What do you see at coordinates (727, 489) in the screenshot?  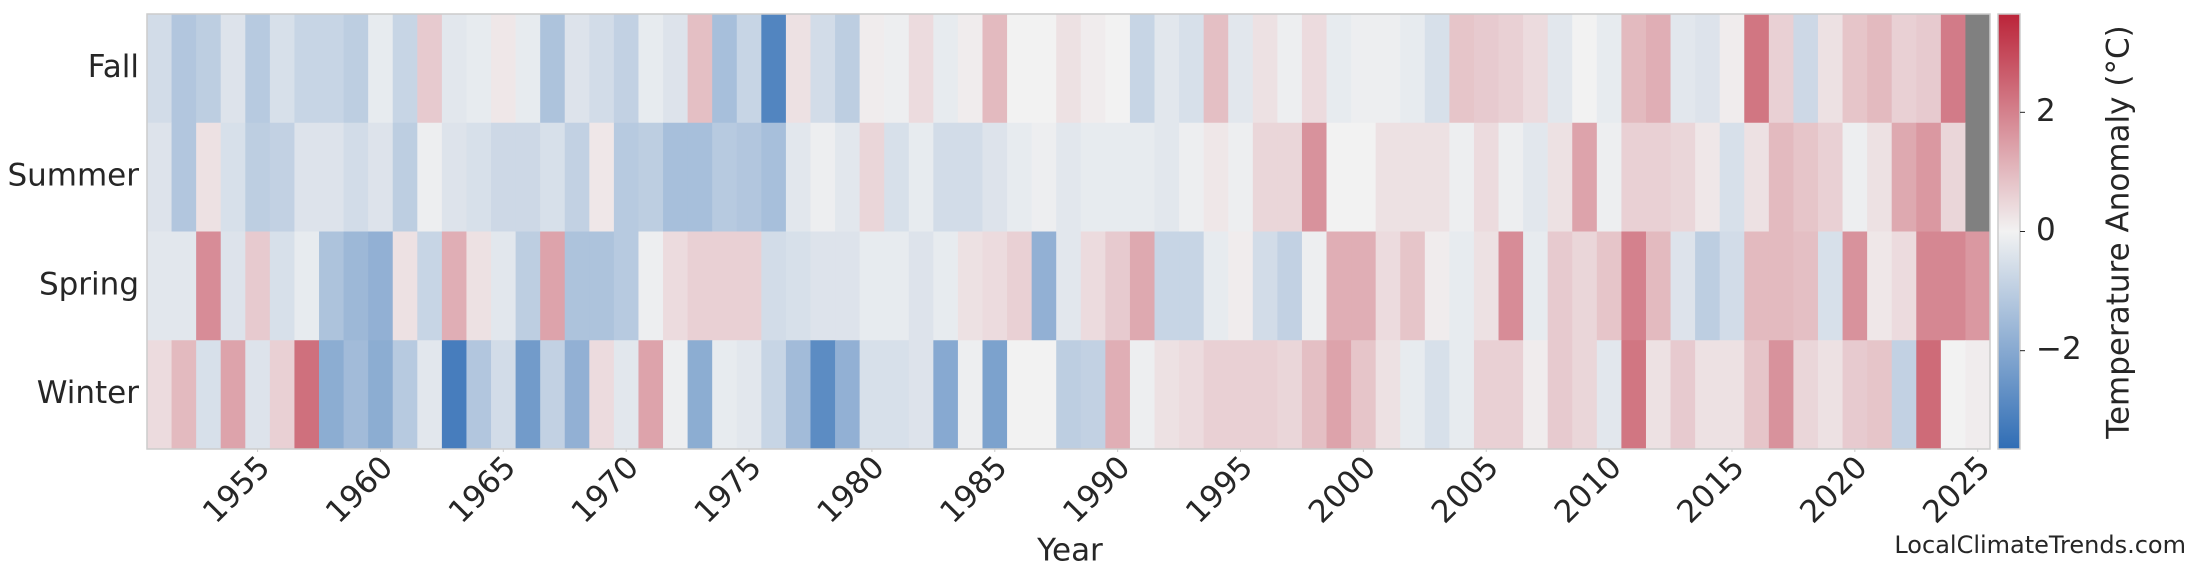 I see `x-tick-label: 1975` at bounding box center [727, 489].